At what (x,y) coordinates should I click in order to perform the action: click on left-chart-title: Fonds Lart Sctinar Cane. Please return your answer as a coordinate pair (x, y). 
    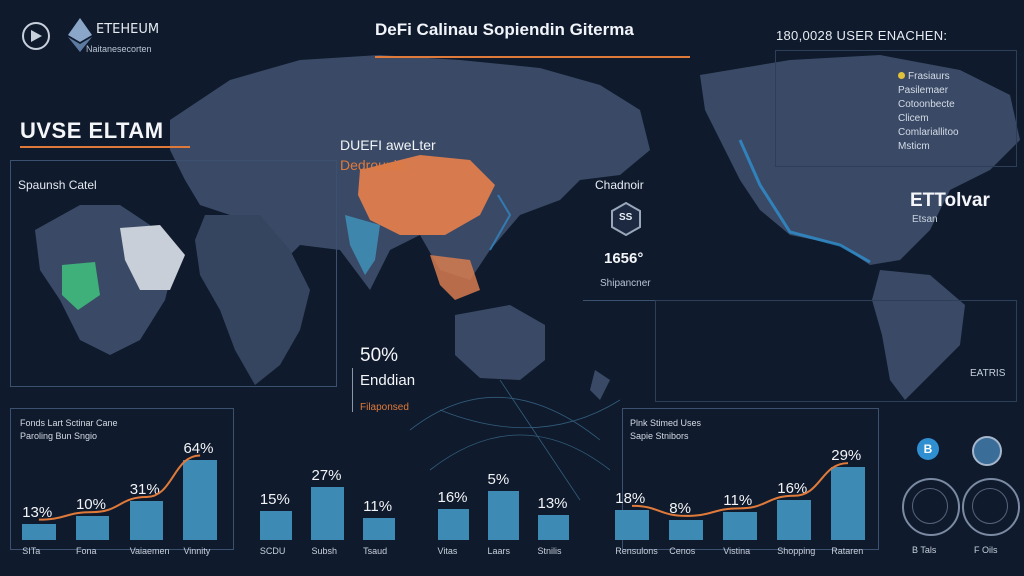
    Looking at the image, I should click on (69, 423).